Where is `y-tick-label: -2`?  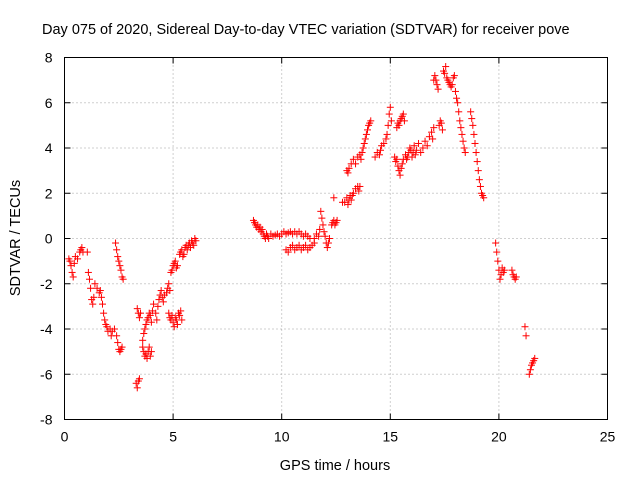 y-tick-label: -2 is located at coordinates (46, 284).